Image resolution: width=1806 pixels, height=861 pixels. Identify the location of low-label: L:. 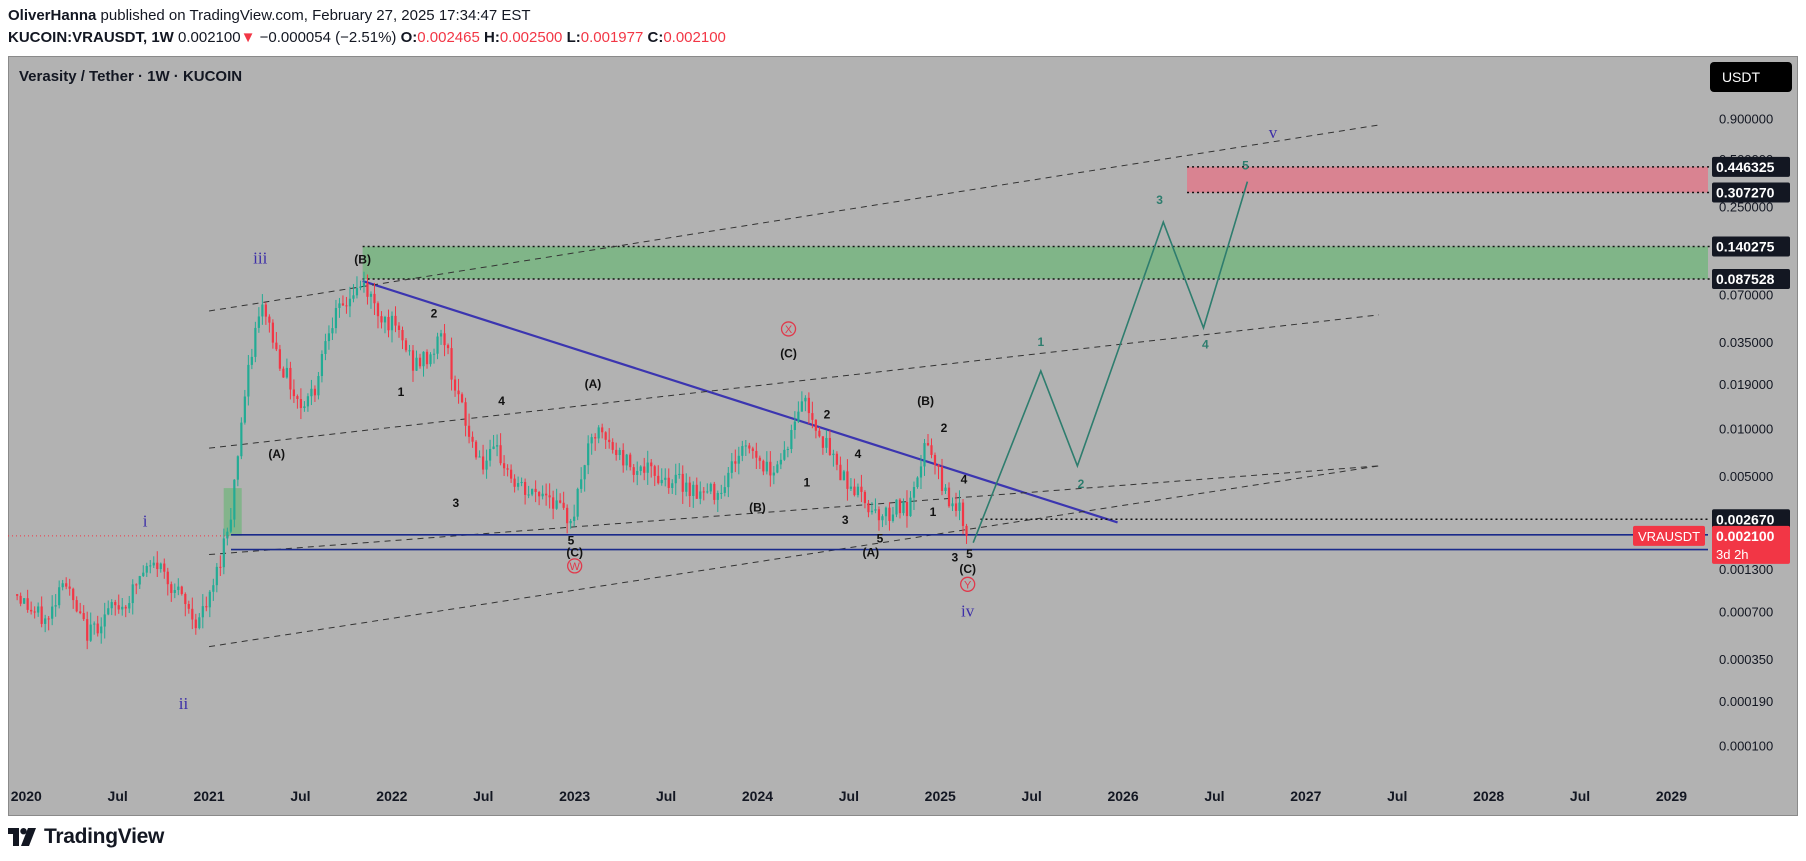
(573, 37).